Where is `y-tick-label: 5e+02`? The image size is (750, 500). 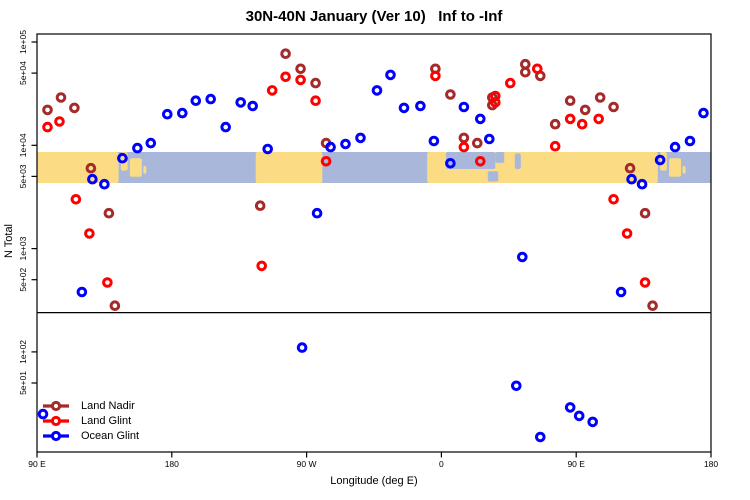 y-tick-label: 5e+02 is located at coordinates (23, 279).